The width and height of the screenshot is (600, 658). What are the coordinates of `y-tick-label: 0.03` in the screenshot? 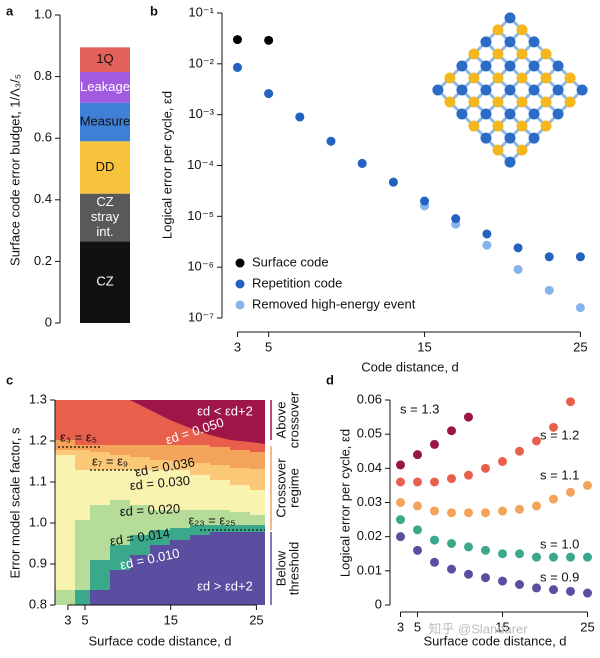 It's located at (369, 501).